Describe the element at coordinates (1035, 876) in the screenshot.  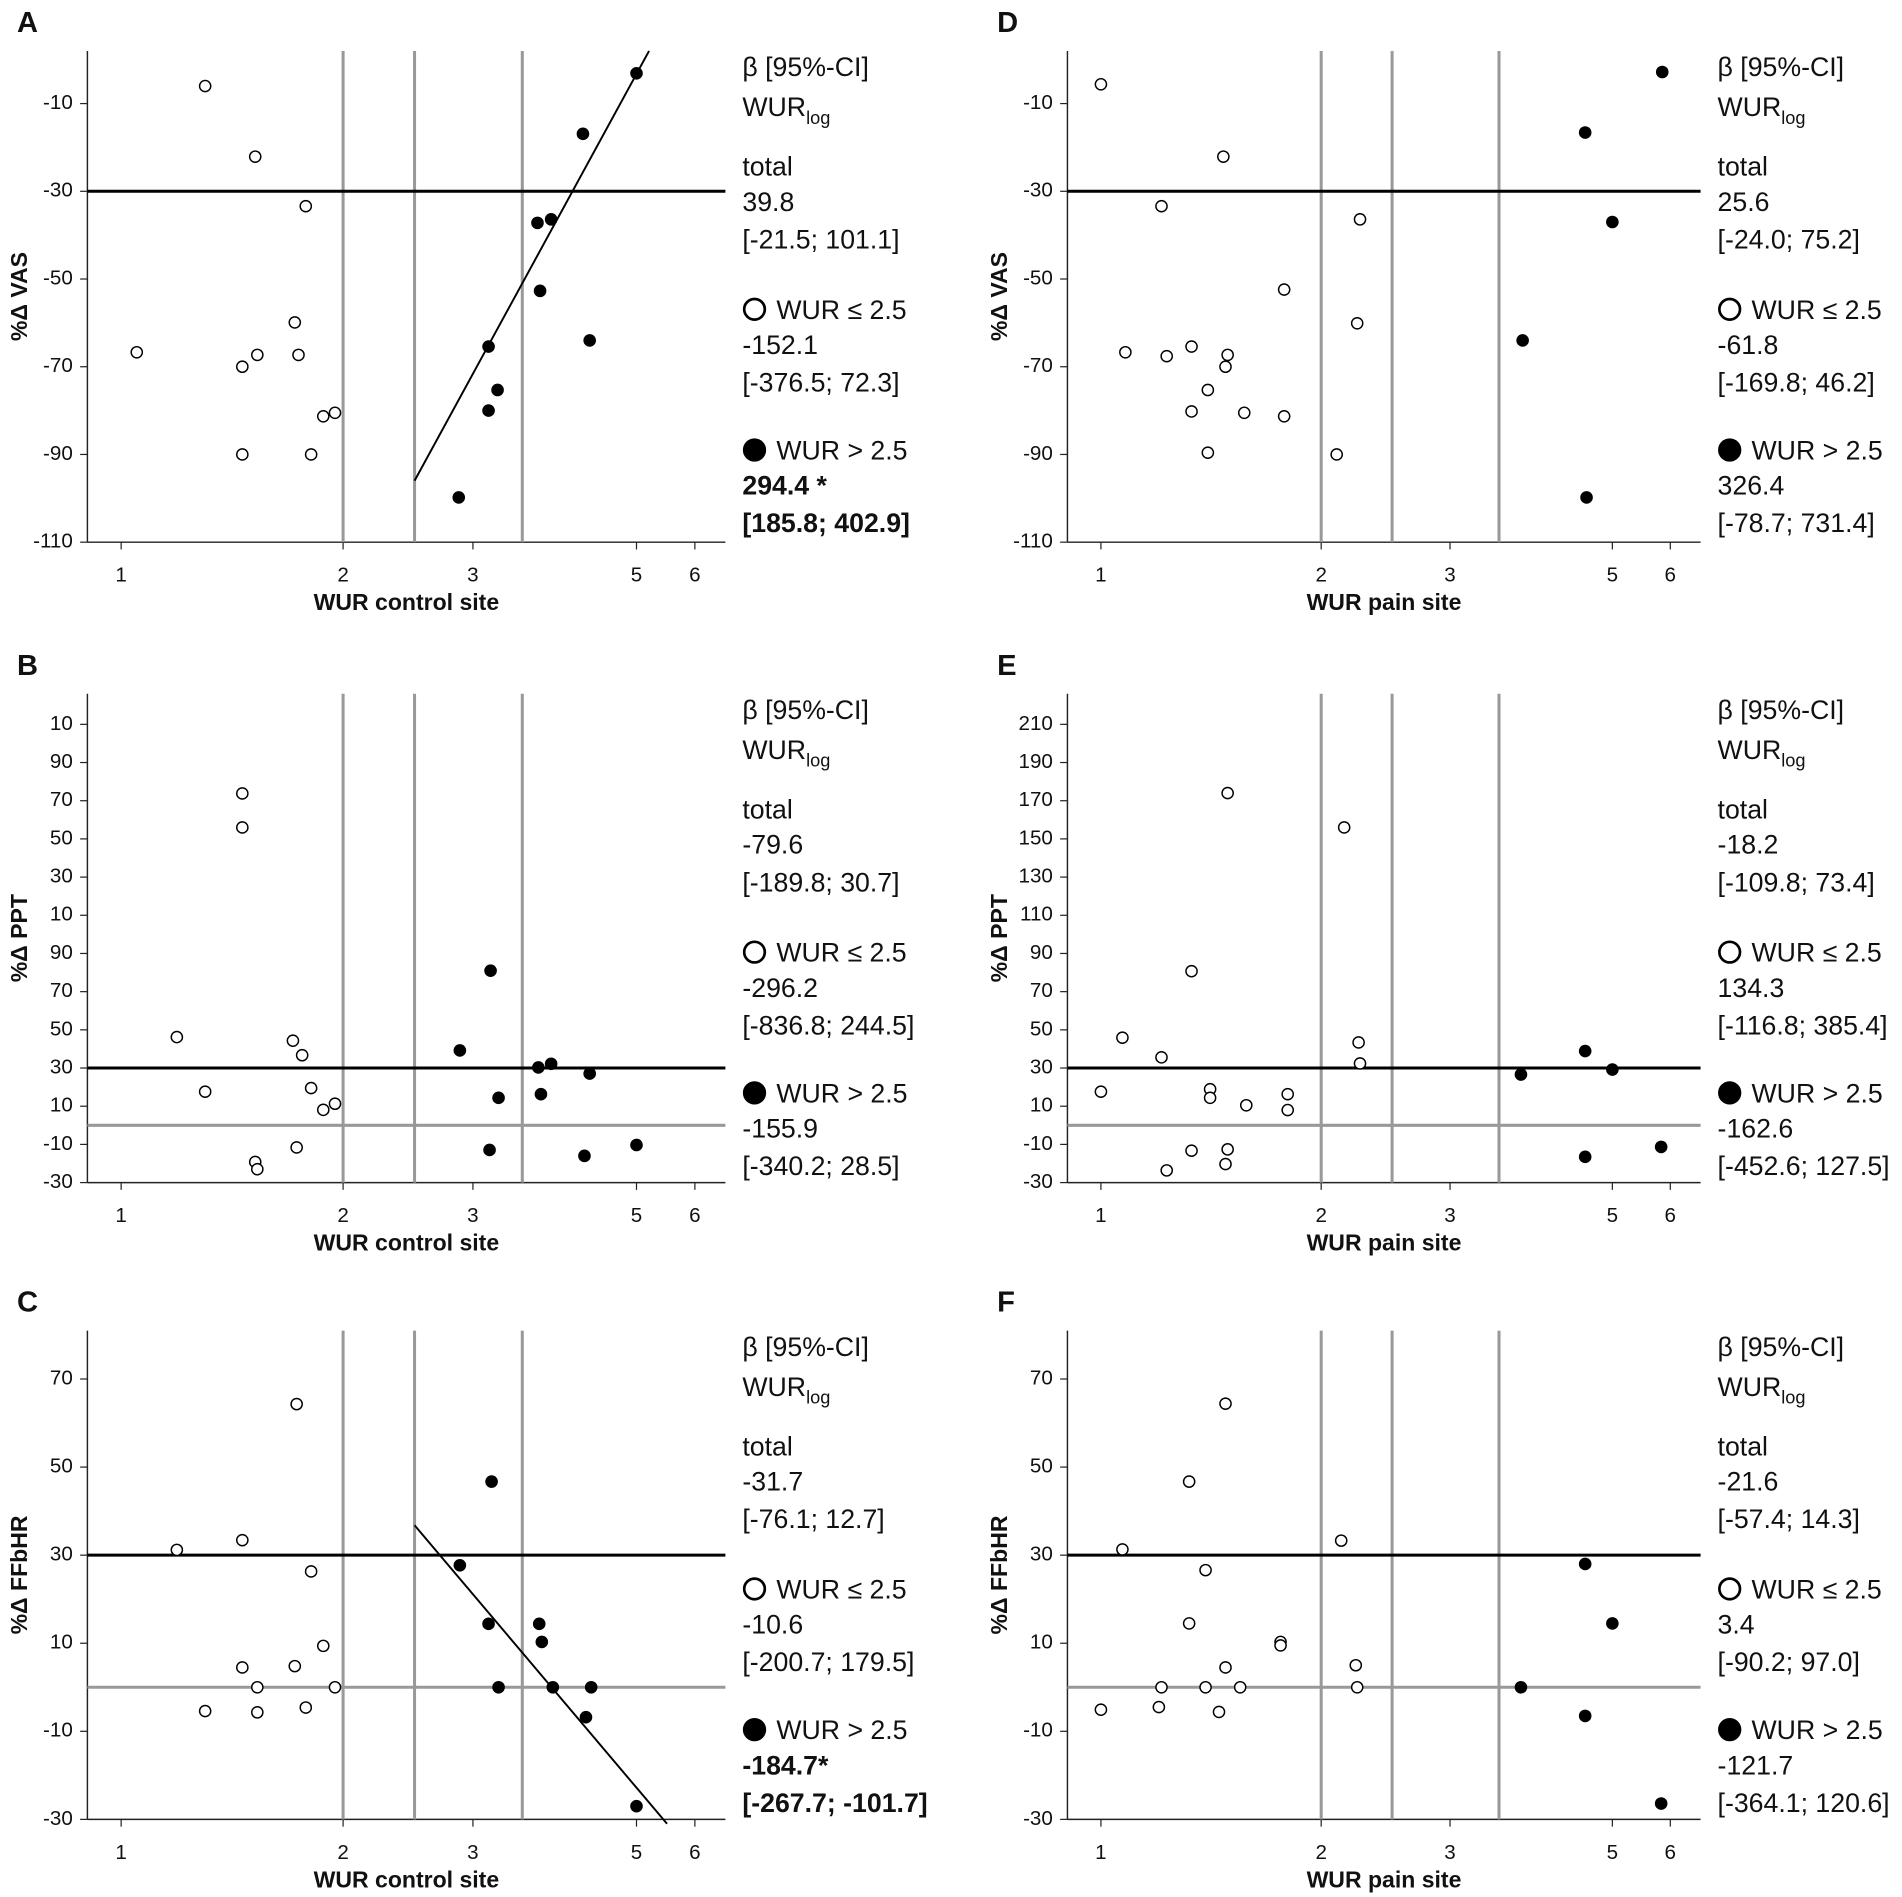
I see `y-tick-label: 130` at that location.